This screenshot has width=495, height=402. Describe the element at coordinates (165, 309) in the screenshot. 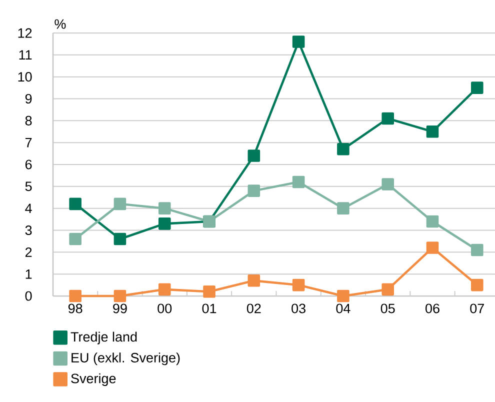

I see `x-tick-label: 00` at that location.